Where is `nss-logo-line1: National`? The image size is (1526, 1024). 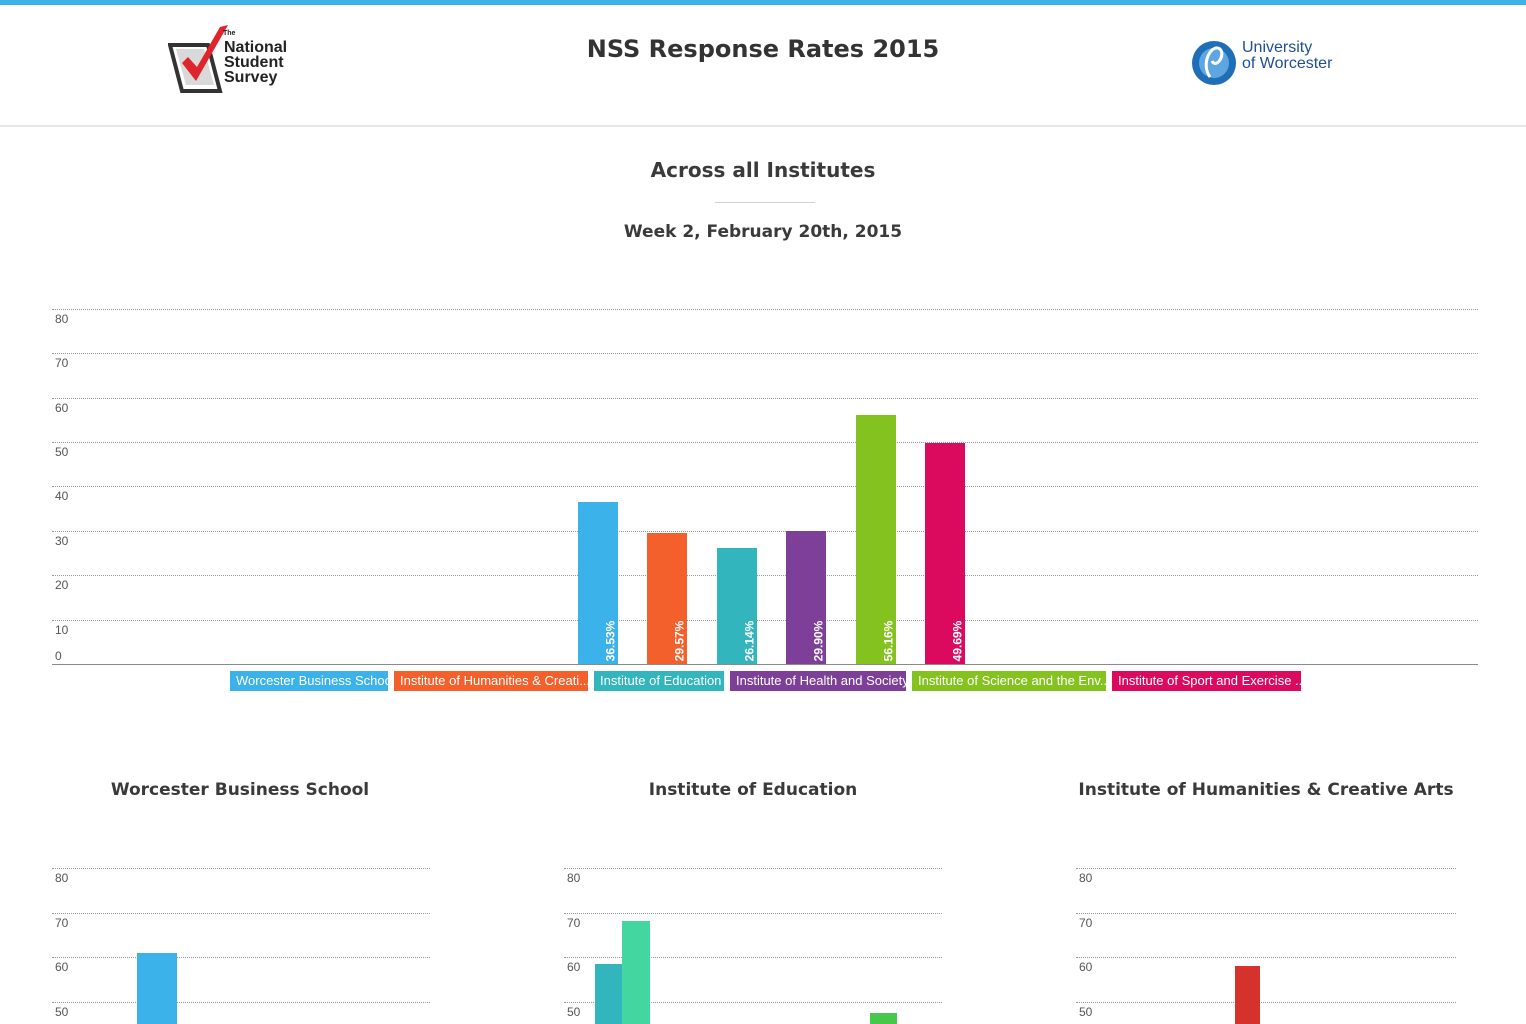
nss-logo-line1: National is located at coordinates (256, 47).